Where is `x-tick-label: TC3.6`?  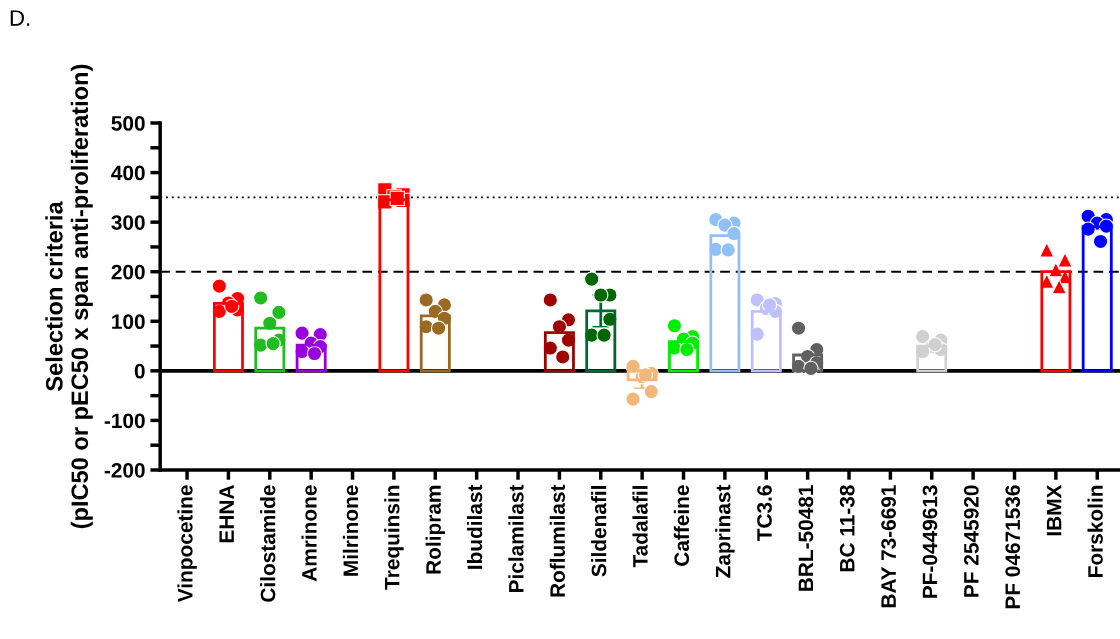
x-tick-label: TC3.6 is located at coordinates (764, 513).